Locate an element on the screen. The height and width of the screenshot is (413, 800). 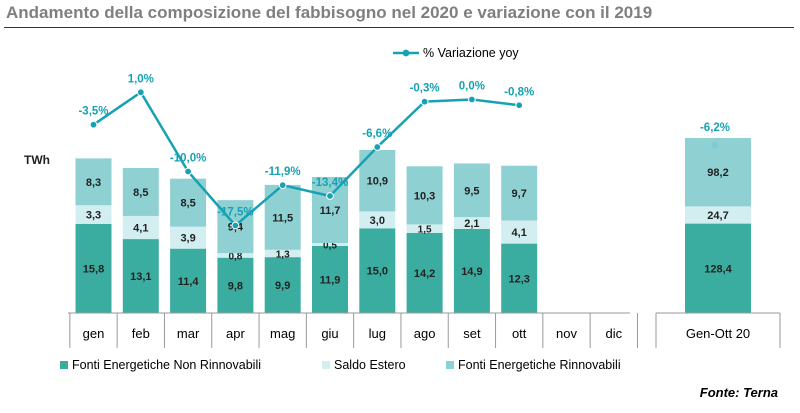
data-label: 15,0 is located at coordinates (377, 272).